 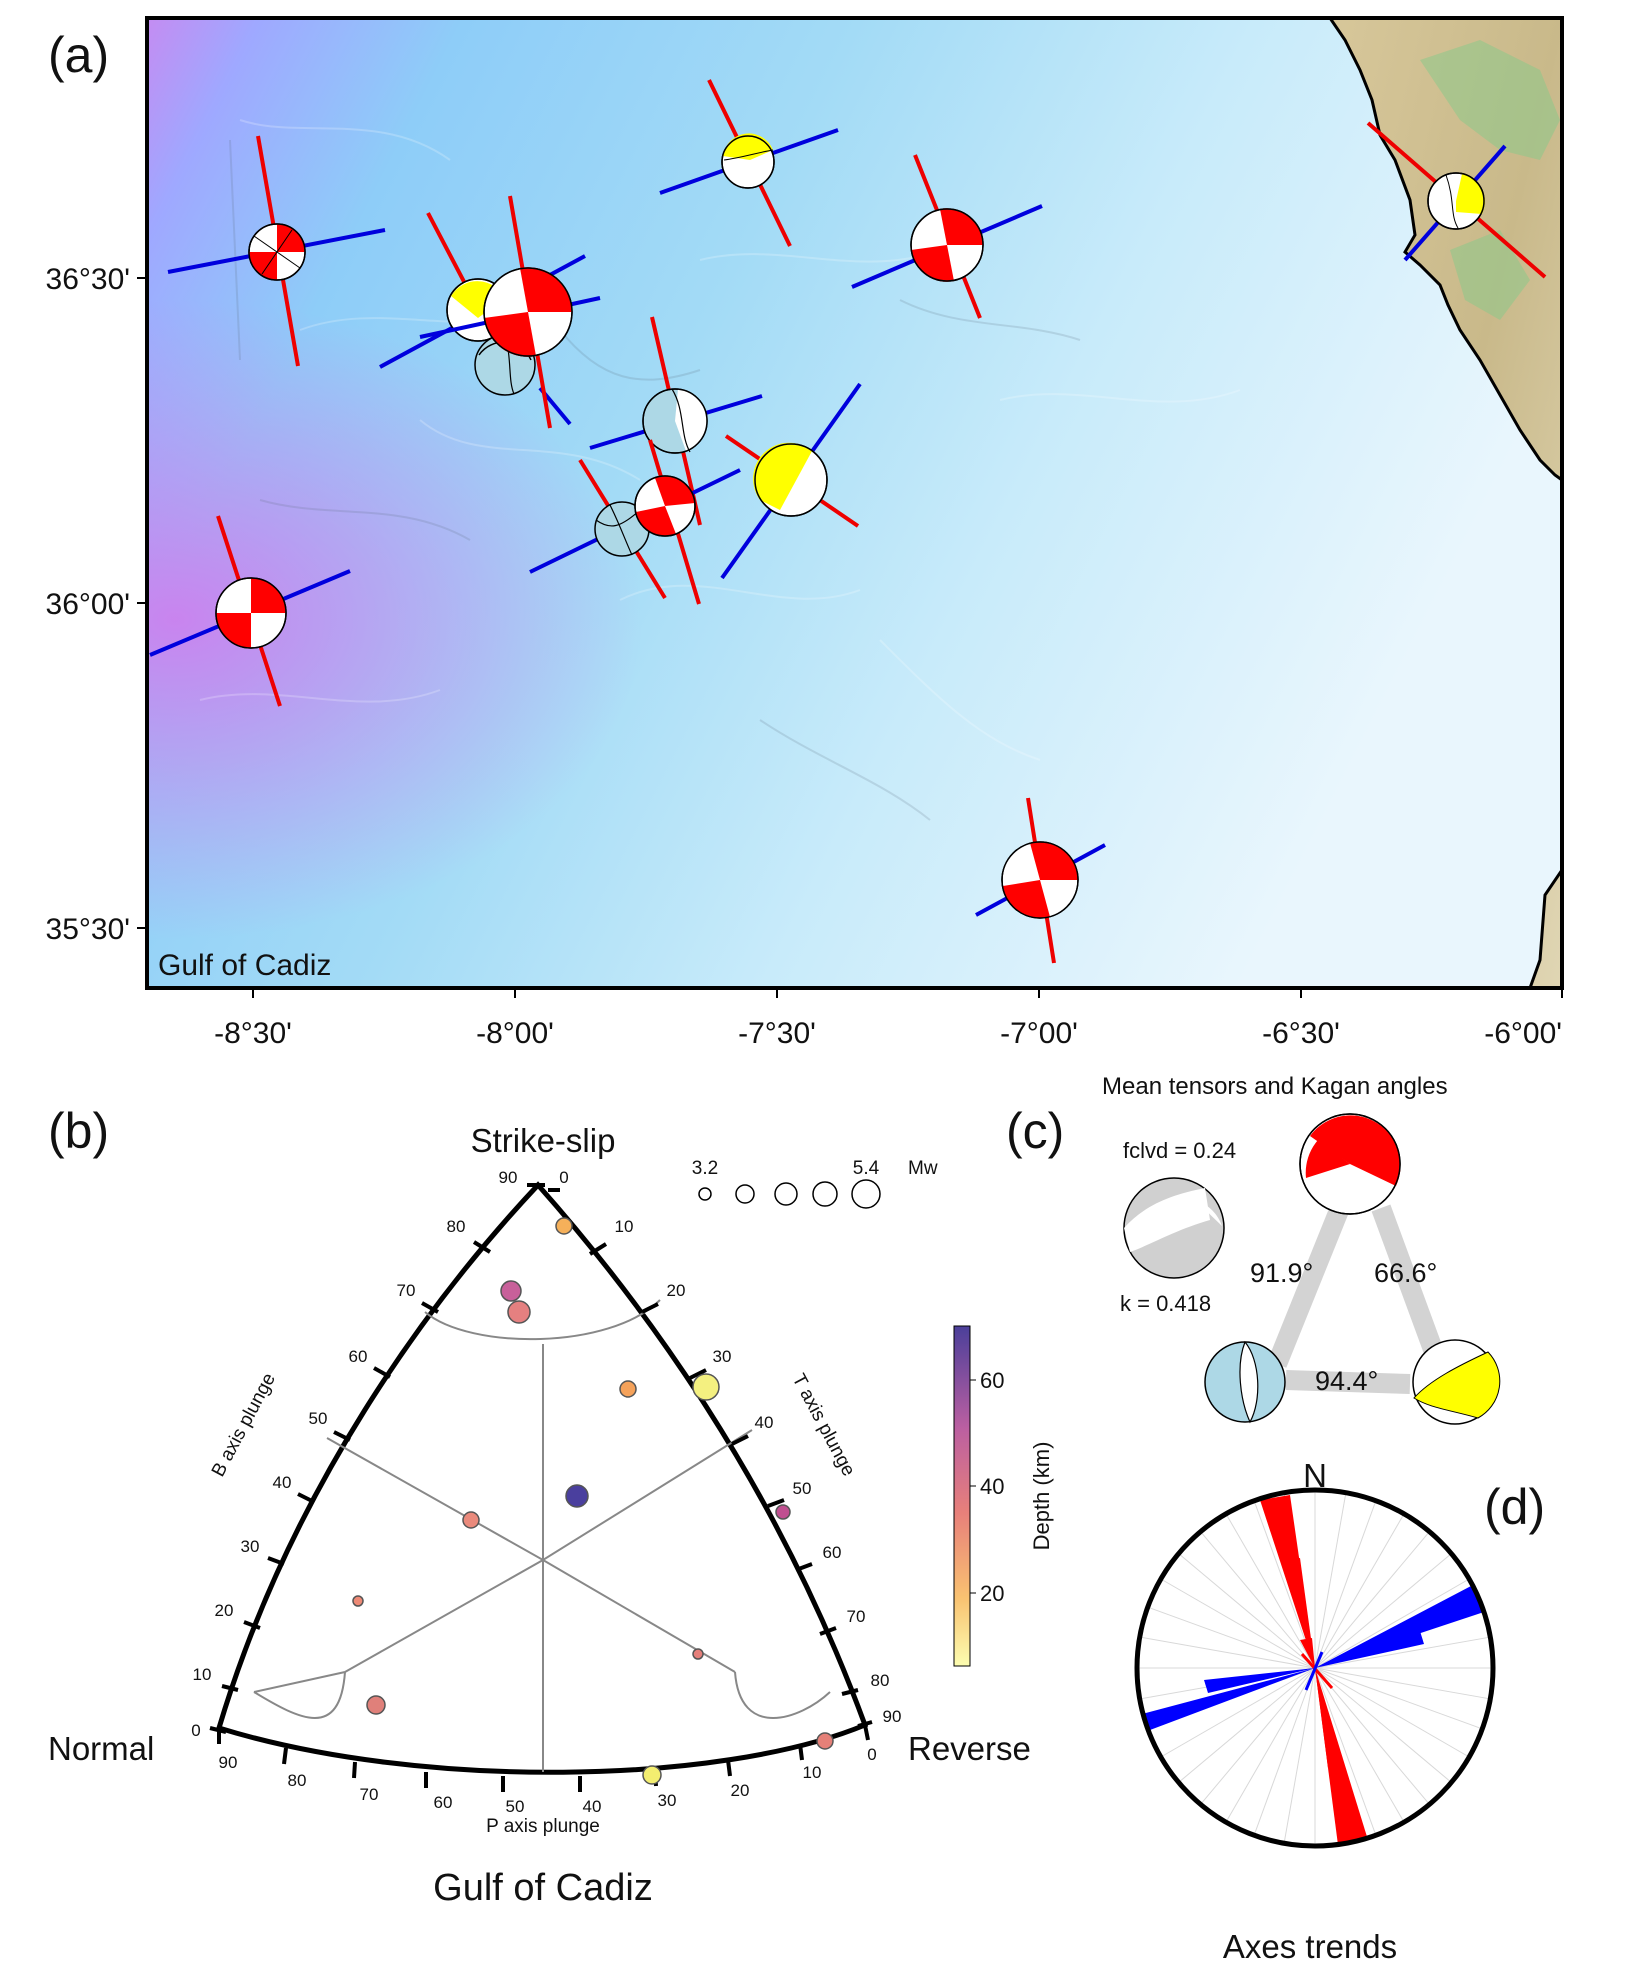 What do you see at coordinates (802, 1488) in the screenshot?
I see `t-tick-label: 50` at bounding box center [802, 1488].